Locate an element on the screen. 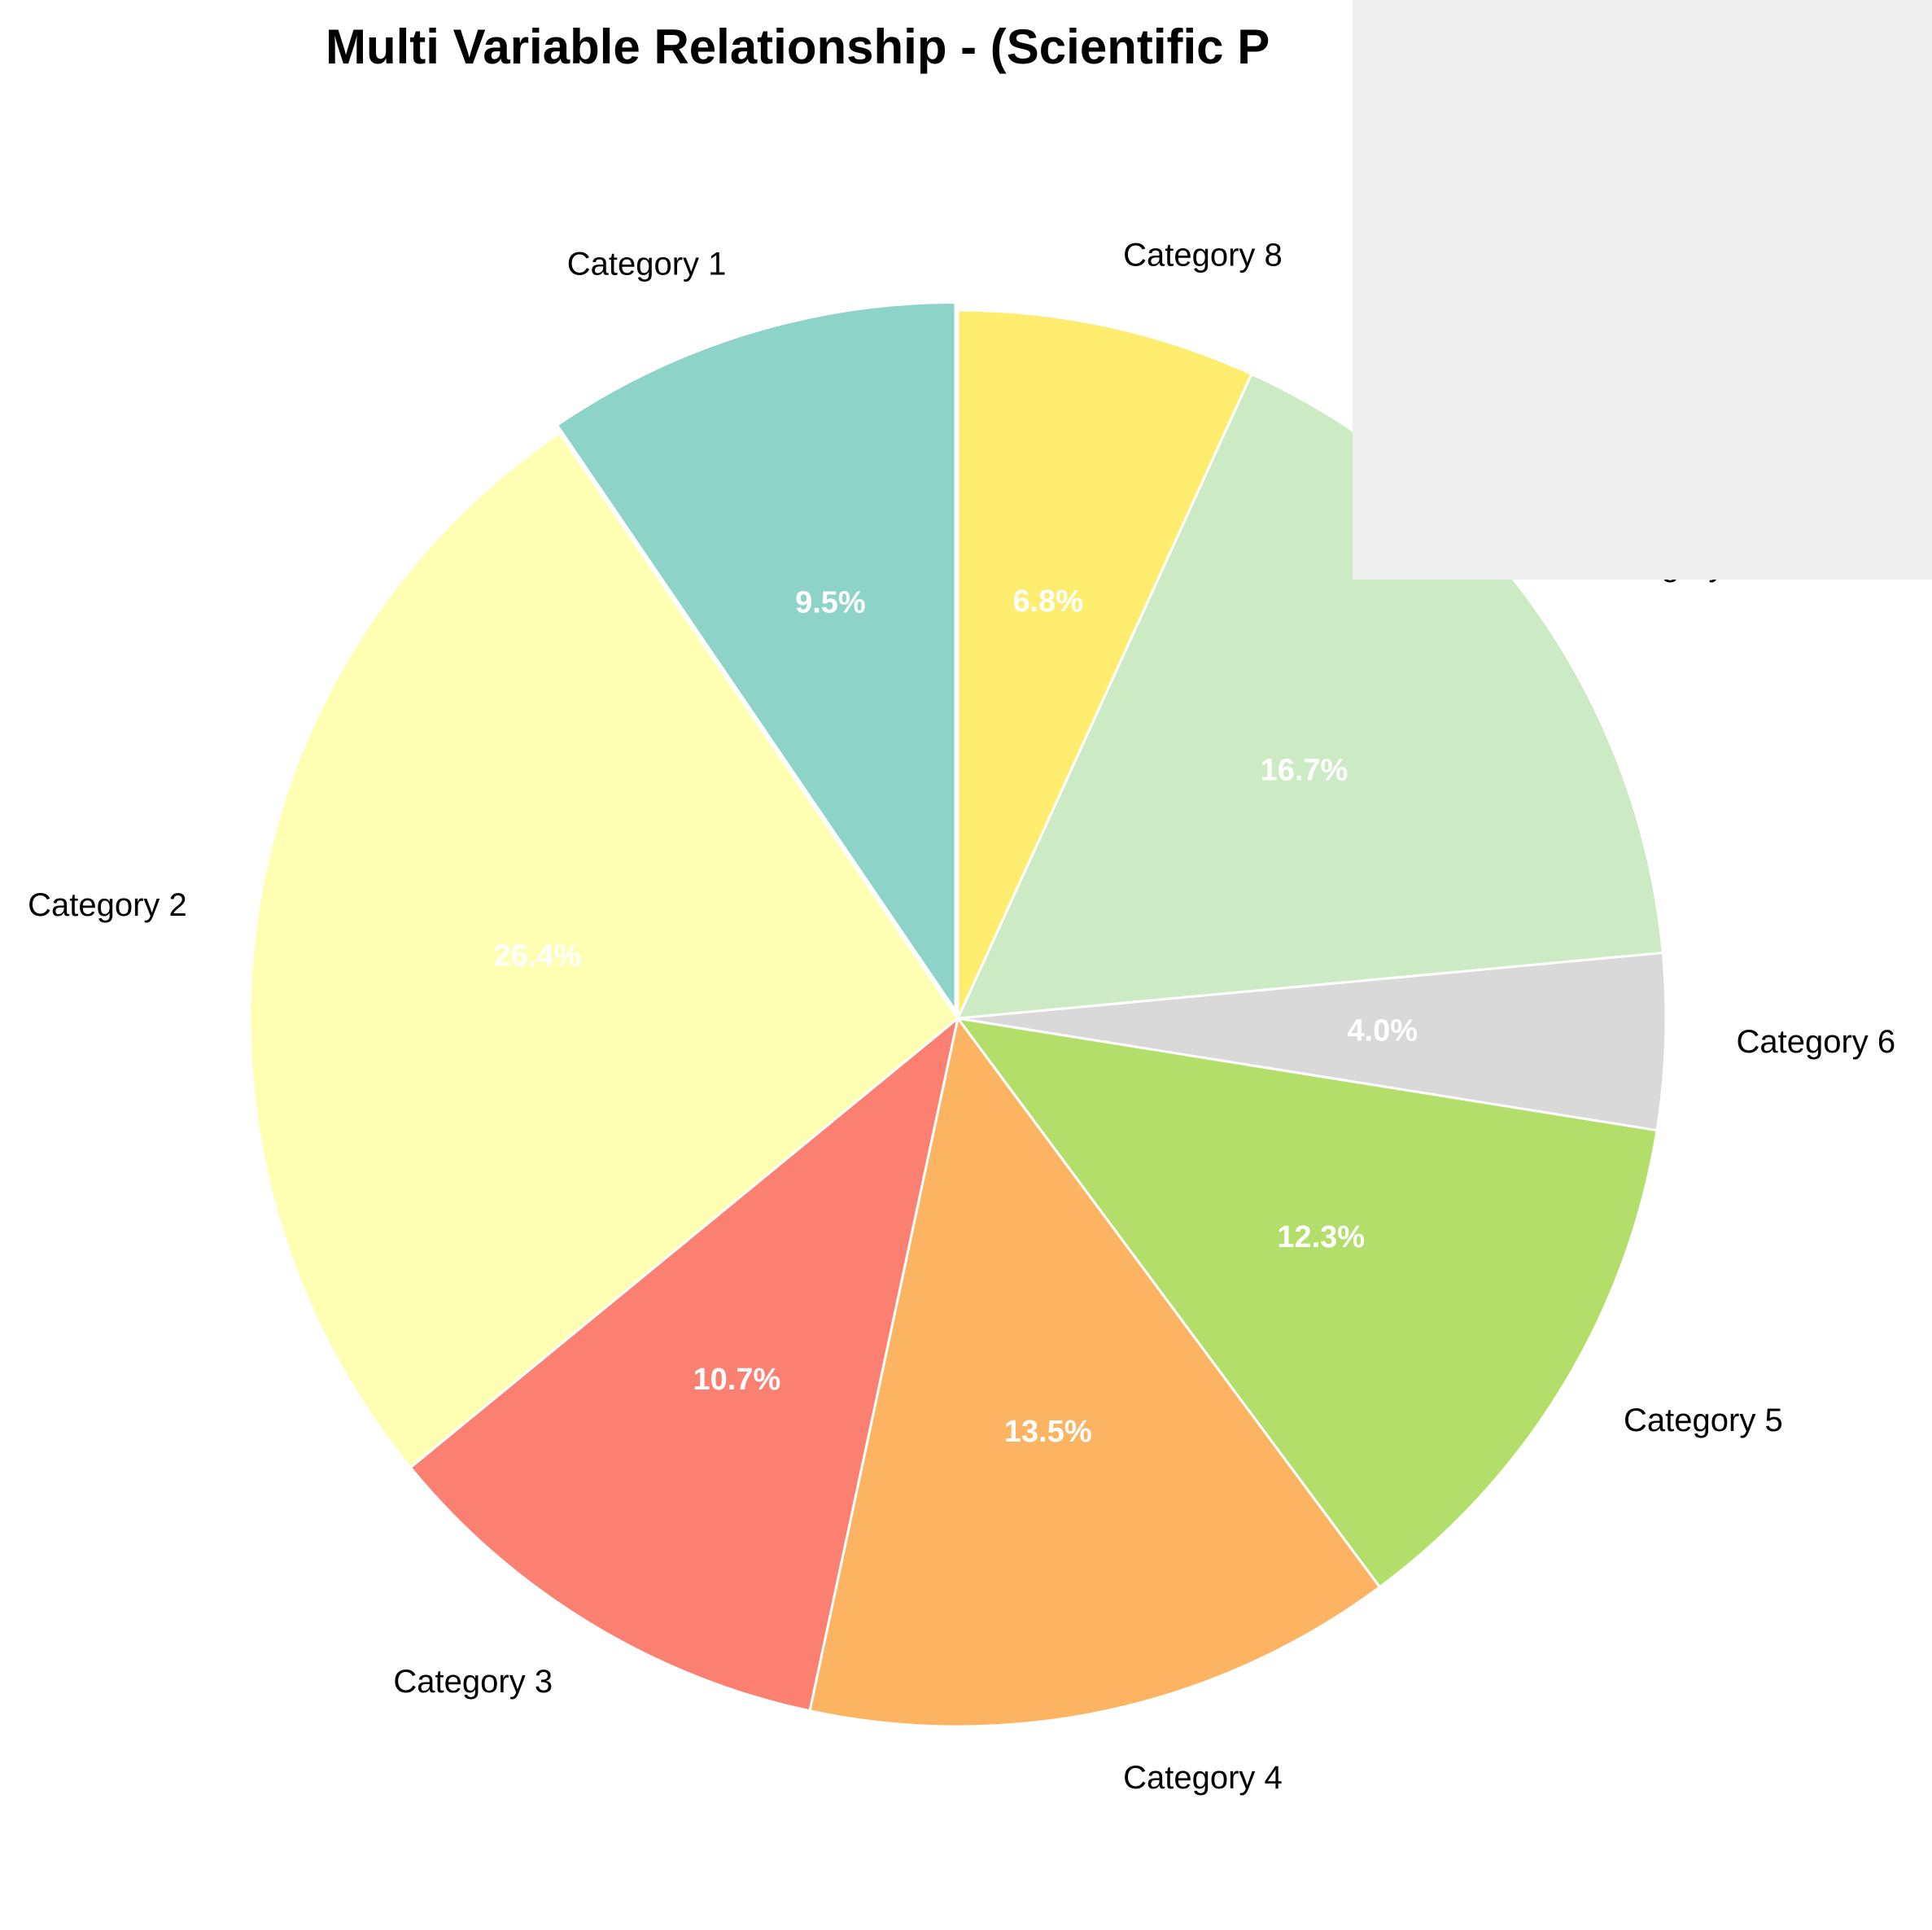  slice-label-1: Category 1 is located at coordinates (647, 264).